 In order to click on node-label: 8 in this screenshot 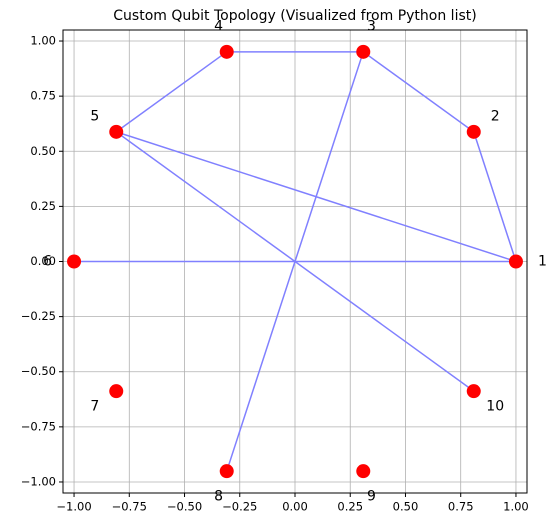, I will do `click(218, 496)`.